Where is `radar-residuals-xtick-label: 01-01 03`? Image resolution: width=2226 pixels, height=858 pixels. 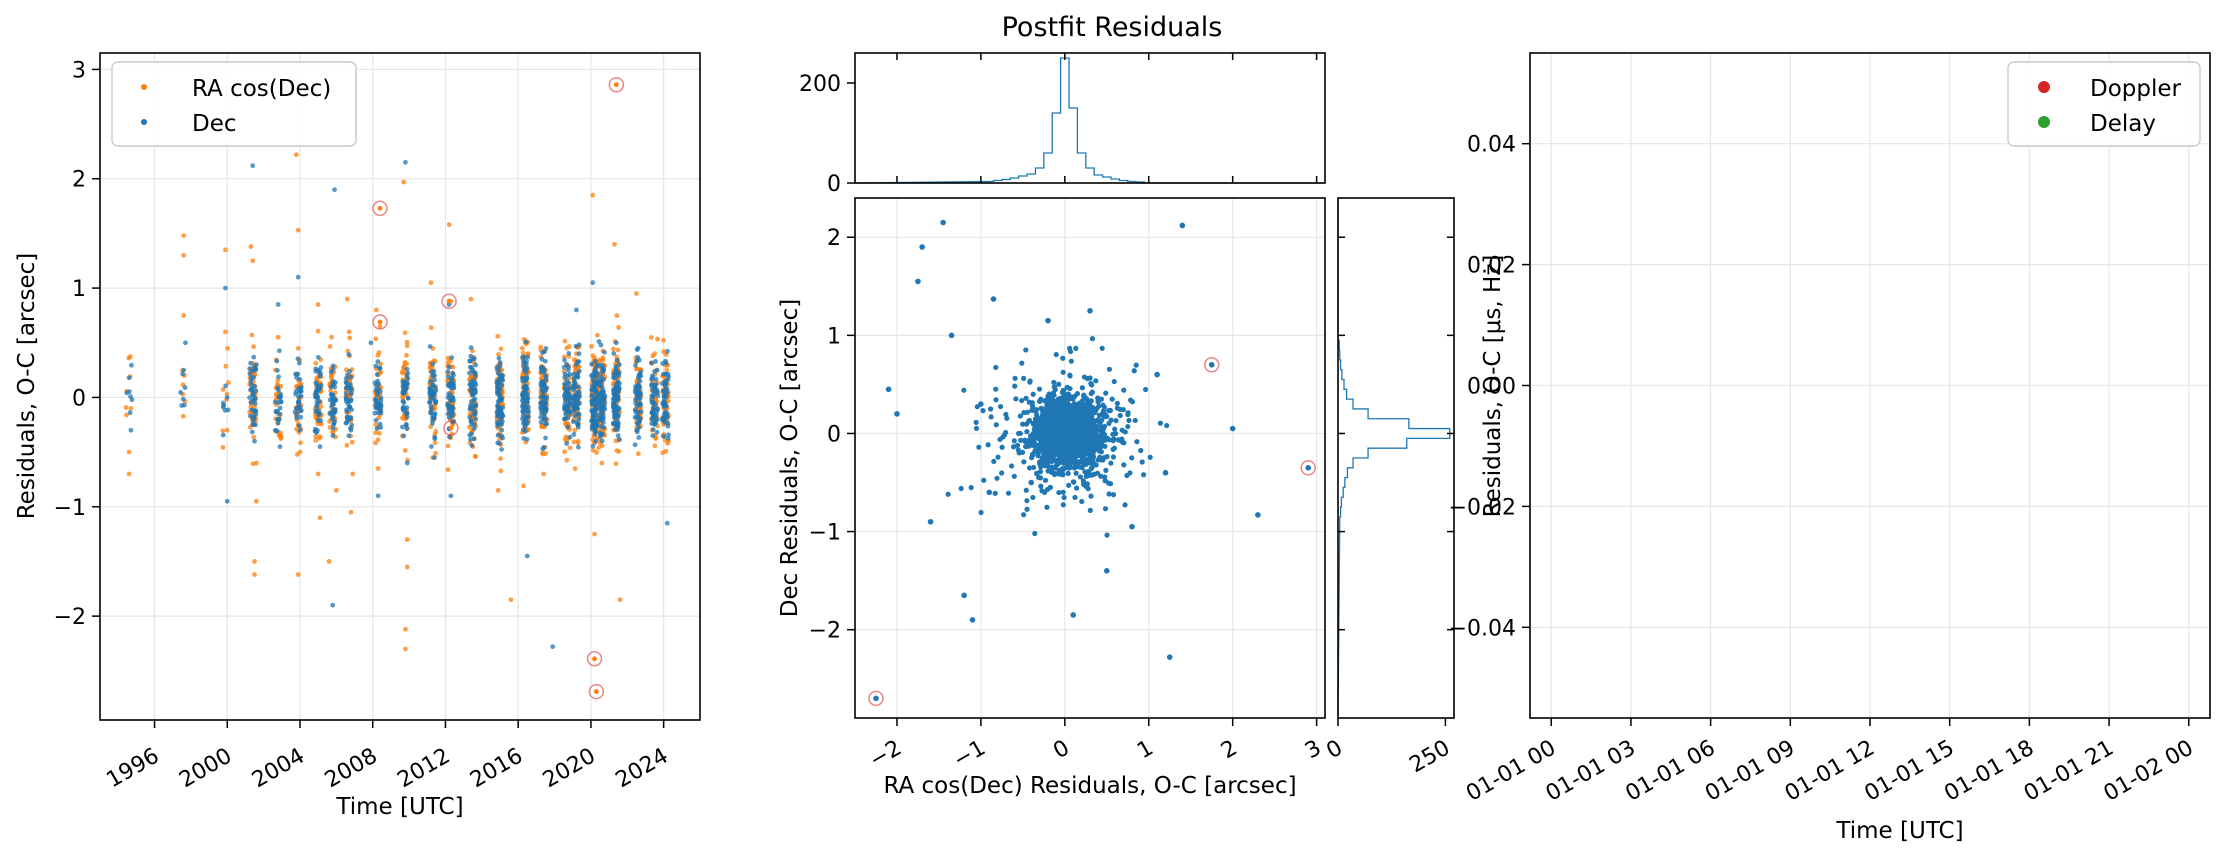
radar-residuals-xtick-label: 01-01 03 is located at coordinates (1591, 771).